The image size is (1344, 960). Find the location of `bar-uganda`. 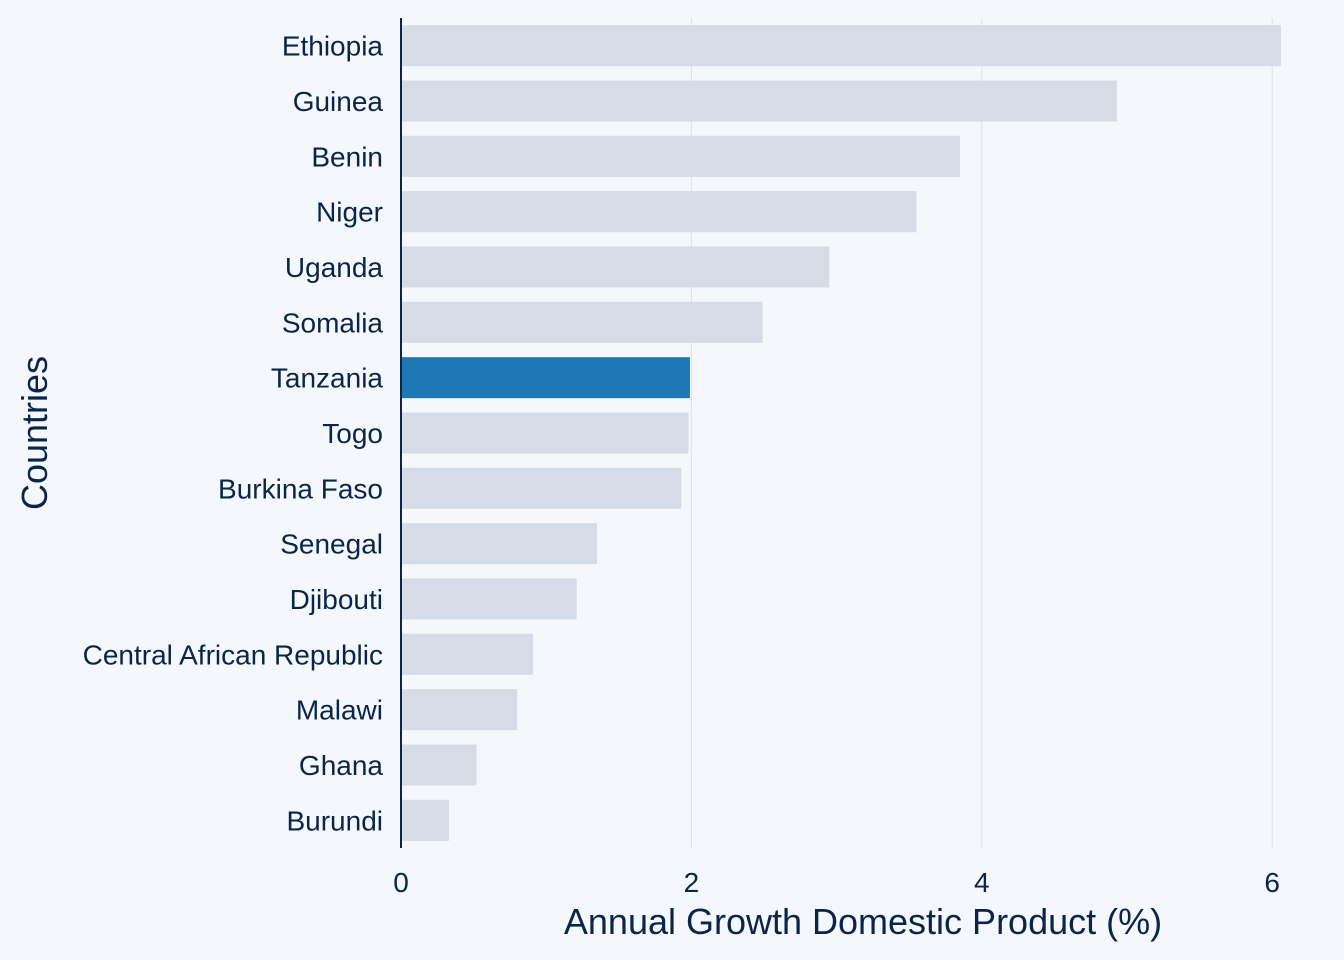

bar-uganda is located at coordinates (615, 267).